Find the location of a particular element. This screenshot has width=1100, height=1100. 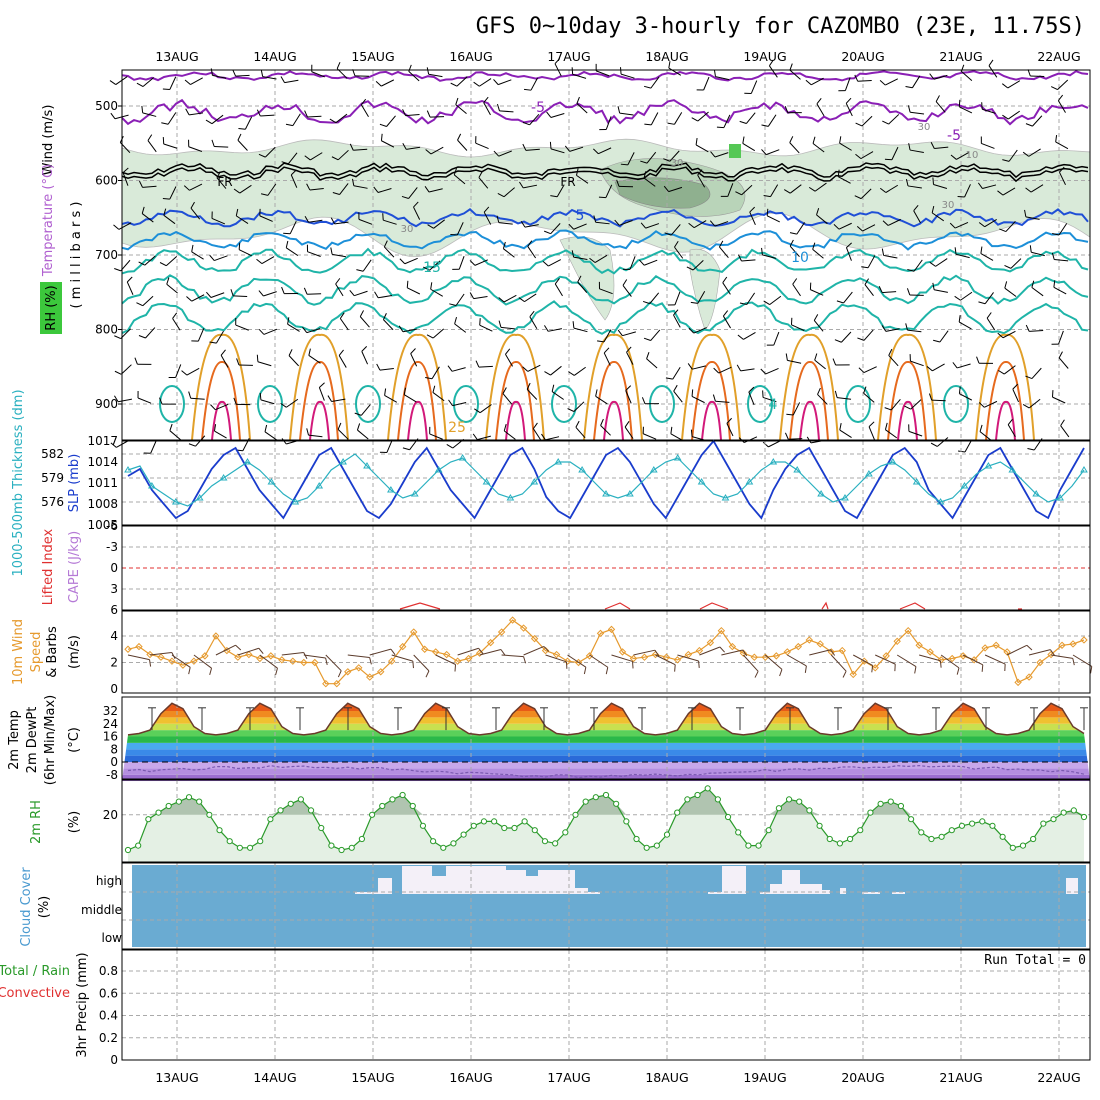

contour-magenta is located at coordinates (809, 421).